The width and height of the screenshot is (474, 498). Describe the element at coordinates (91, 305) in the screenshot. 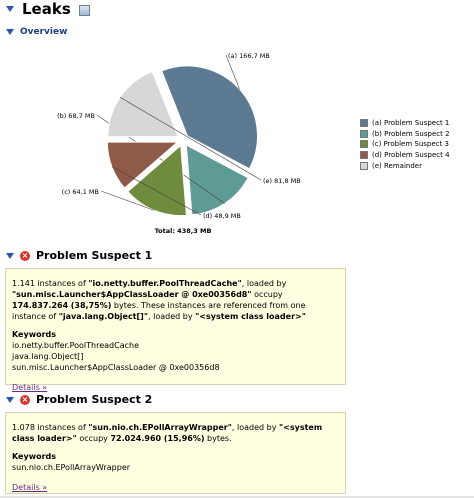

I see `size-percent: (38,75%)` at that location.